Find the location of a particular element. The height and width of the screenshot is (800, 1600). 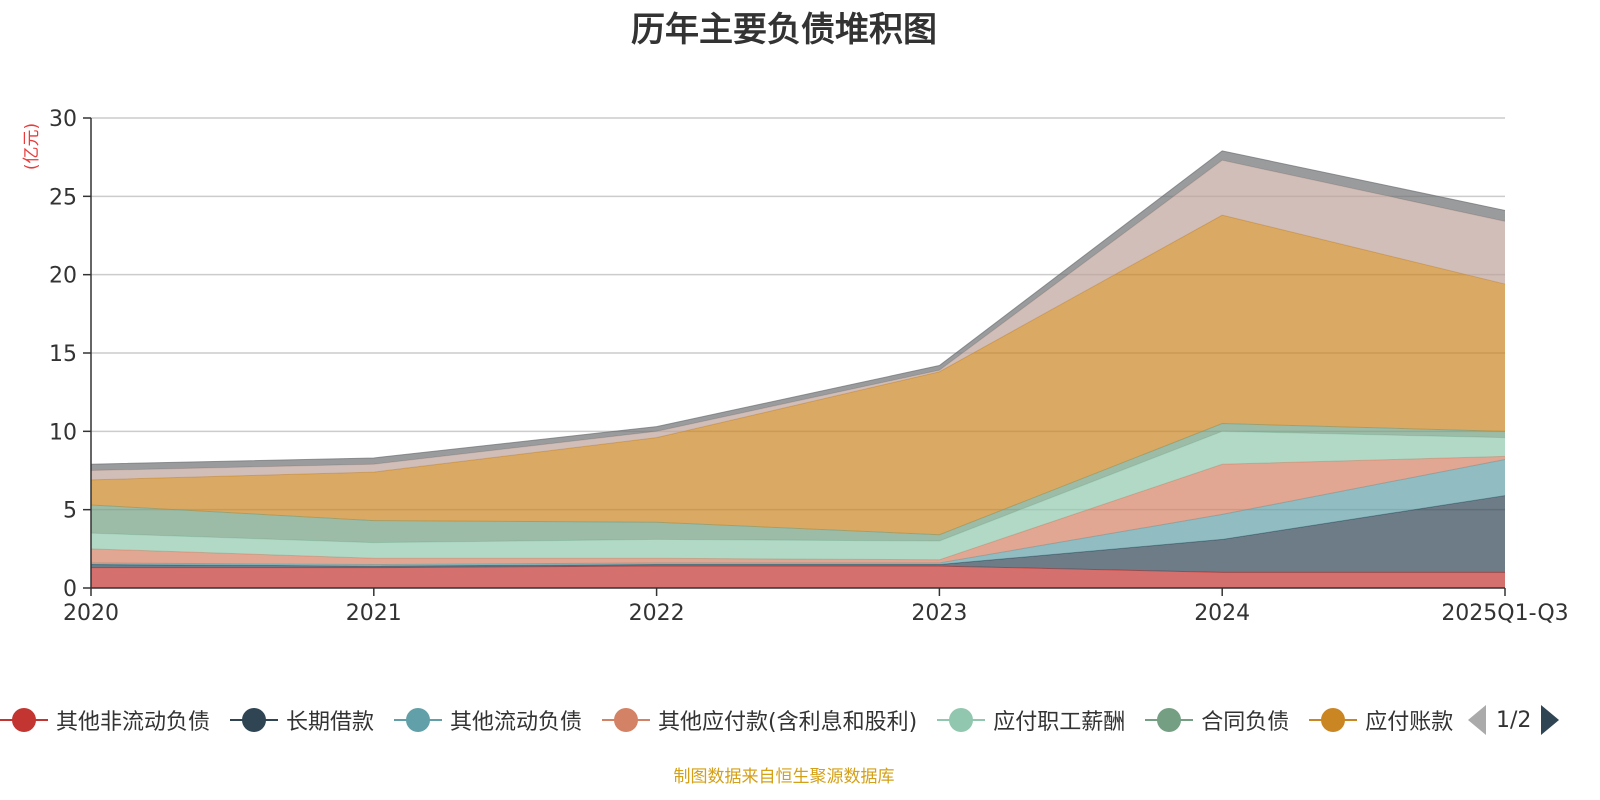

legend-item: 其他非流动负债 is located at coordinates (105, 720).